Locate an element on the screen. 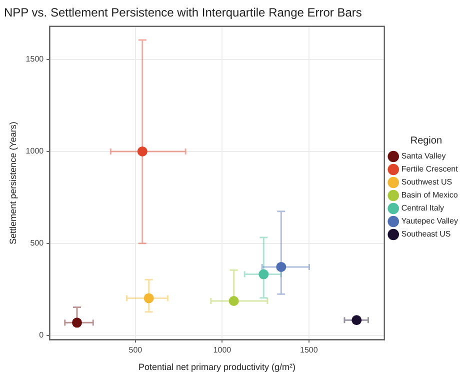 The image size is (474, 379). legend-label: Southeast US is located at coordinates (426, 234).